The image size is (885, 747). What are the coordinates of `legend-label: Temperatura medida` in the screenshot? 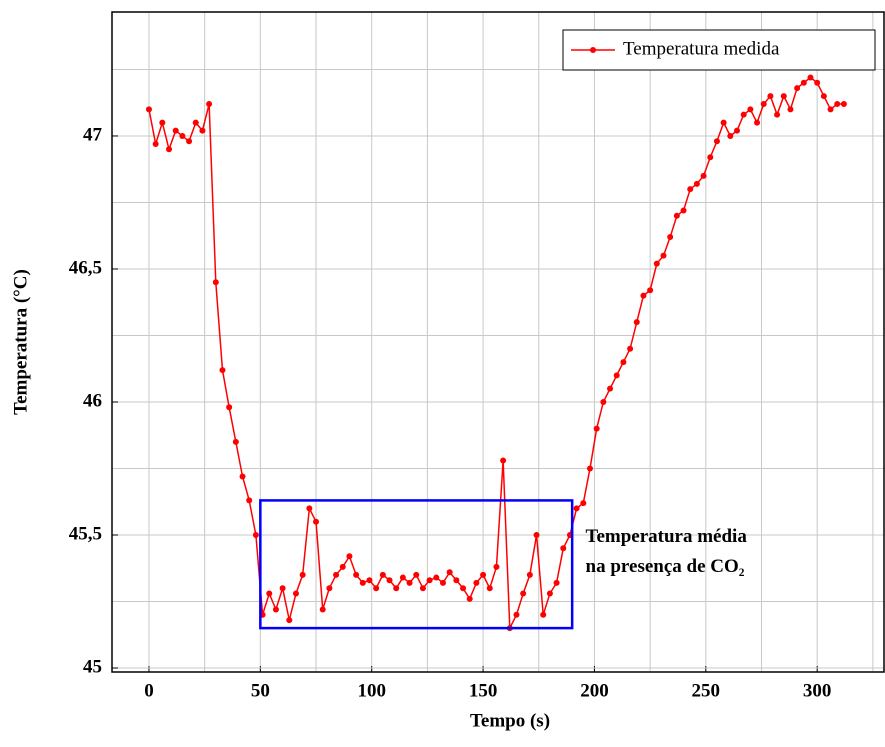 It's located at (701, 48).